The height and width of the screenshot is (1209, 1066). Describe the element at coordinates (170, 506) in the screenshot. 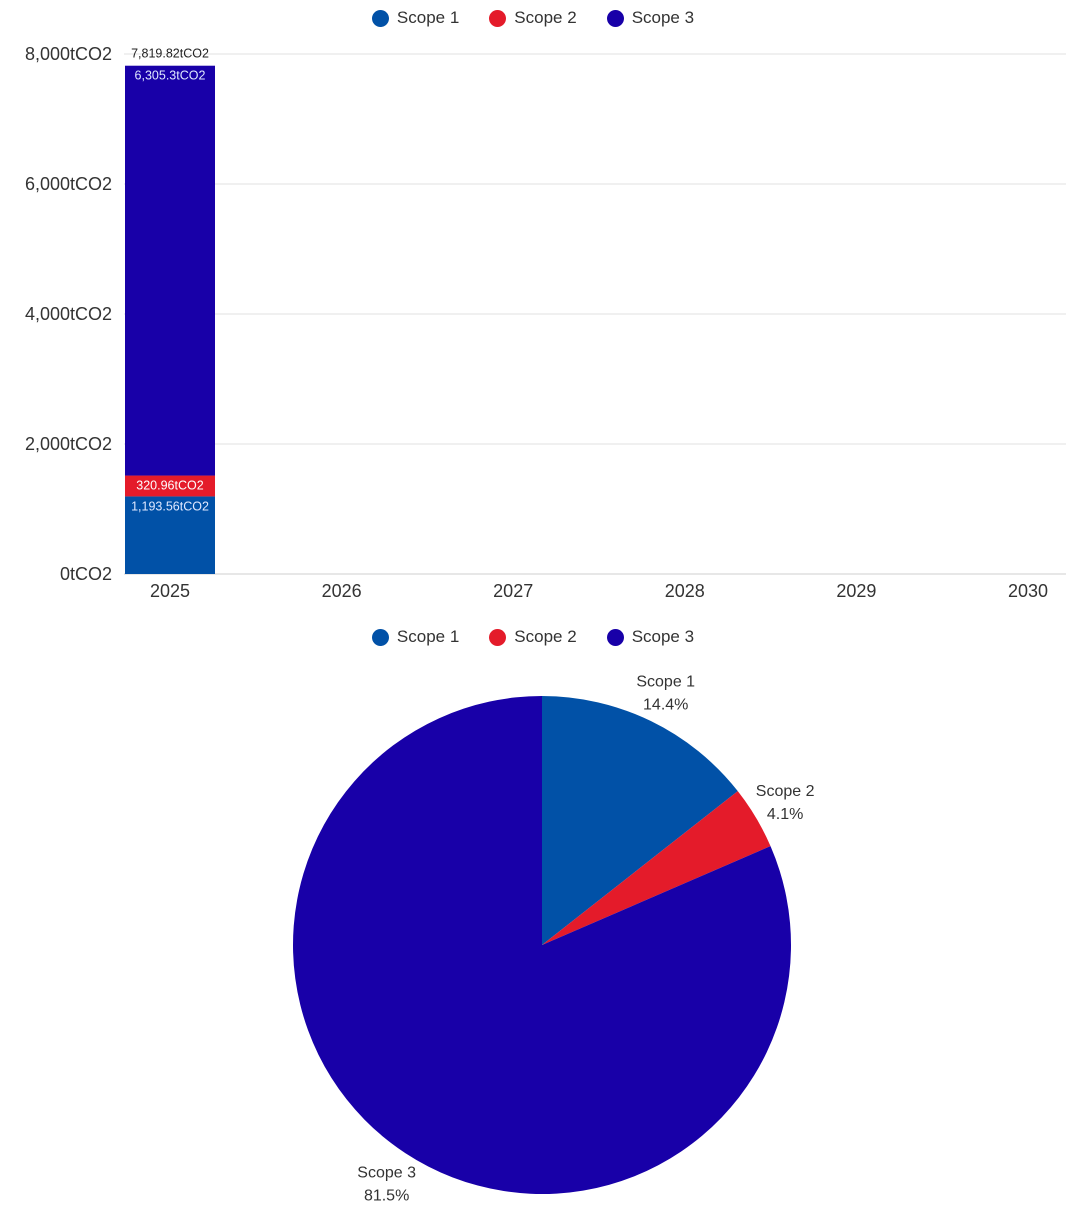

I see `bar-segment-label: 1,193.56tCO2` at that location.